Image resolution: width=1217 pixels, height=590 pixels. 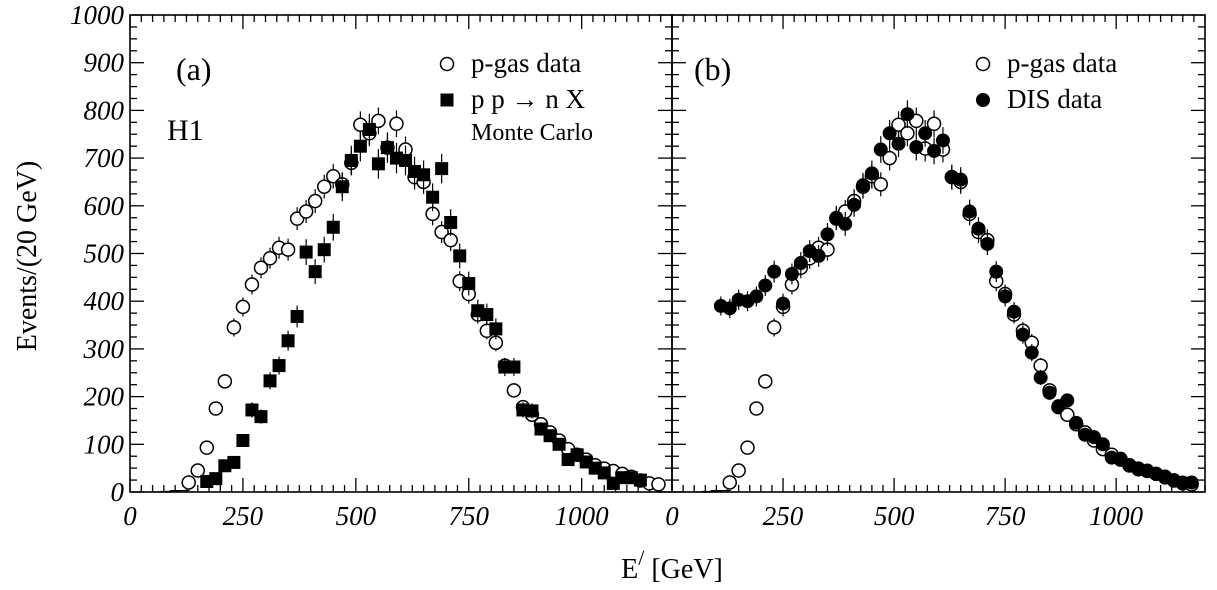 What do you see at coordinates (629, 569) in the screenshot?
I see `x-axis-title-main: E` at bounding box center [629, 569].